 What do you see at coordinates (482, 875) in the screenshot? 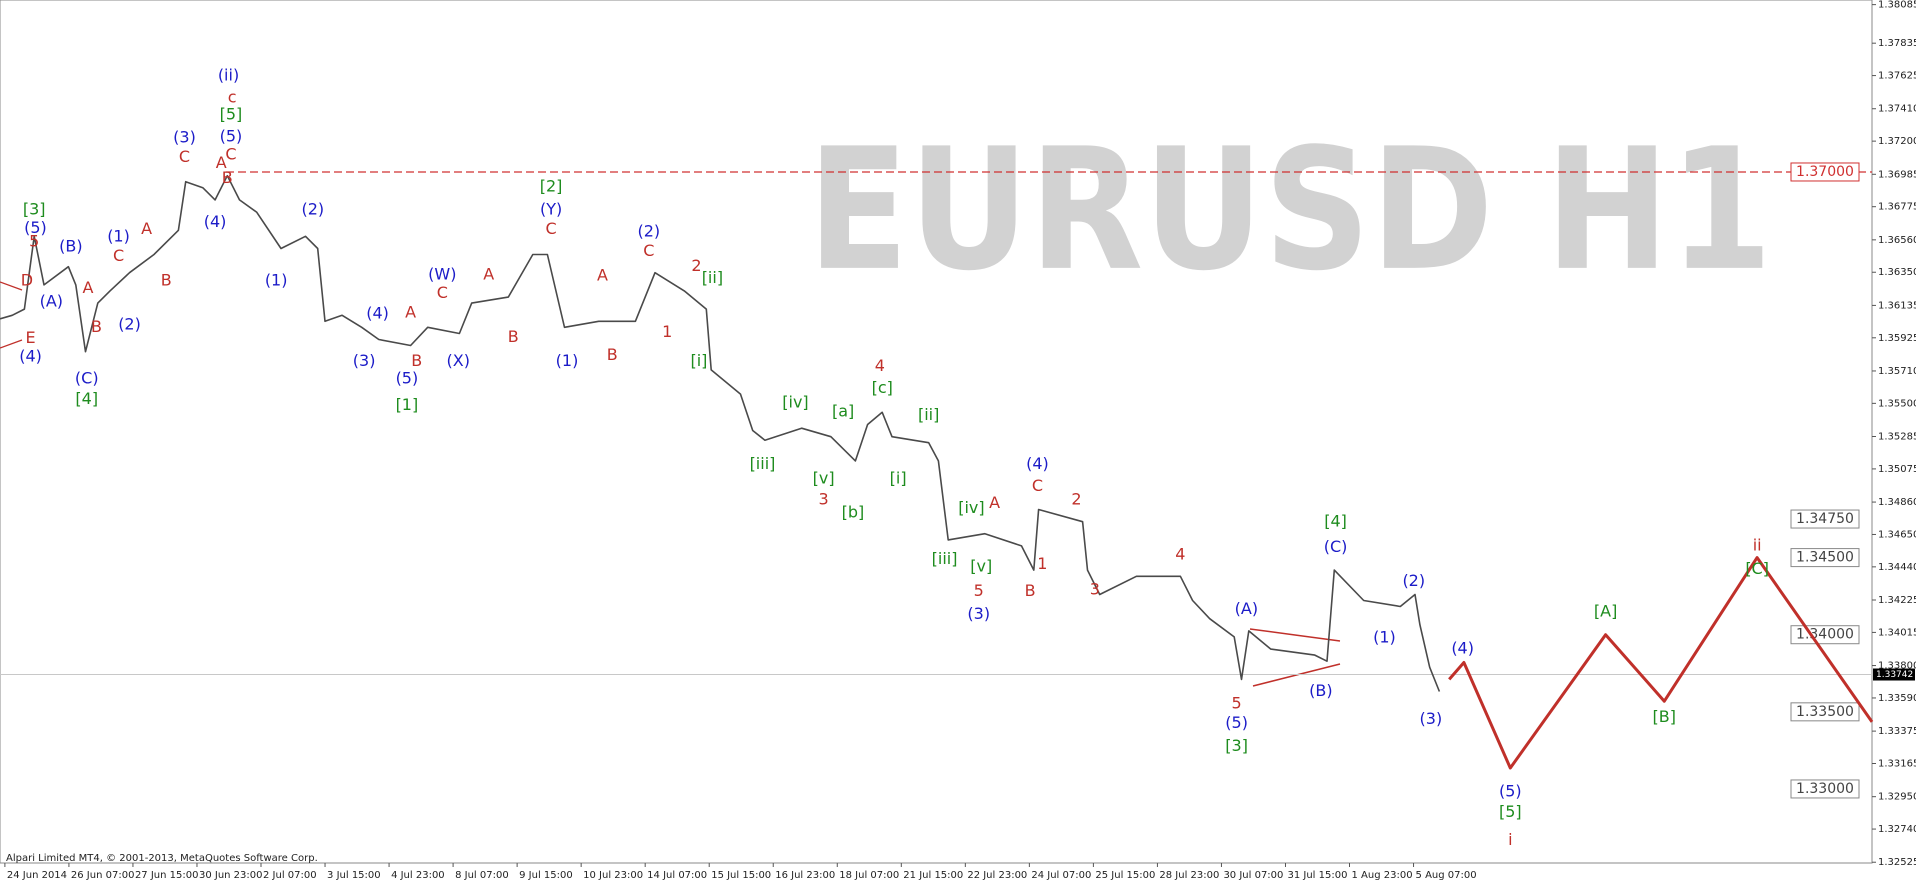
I see `x-tick-label: 8 Jul 07:00` at bounding box center [482, 875].